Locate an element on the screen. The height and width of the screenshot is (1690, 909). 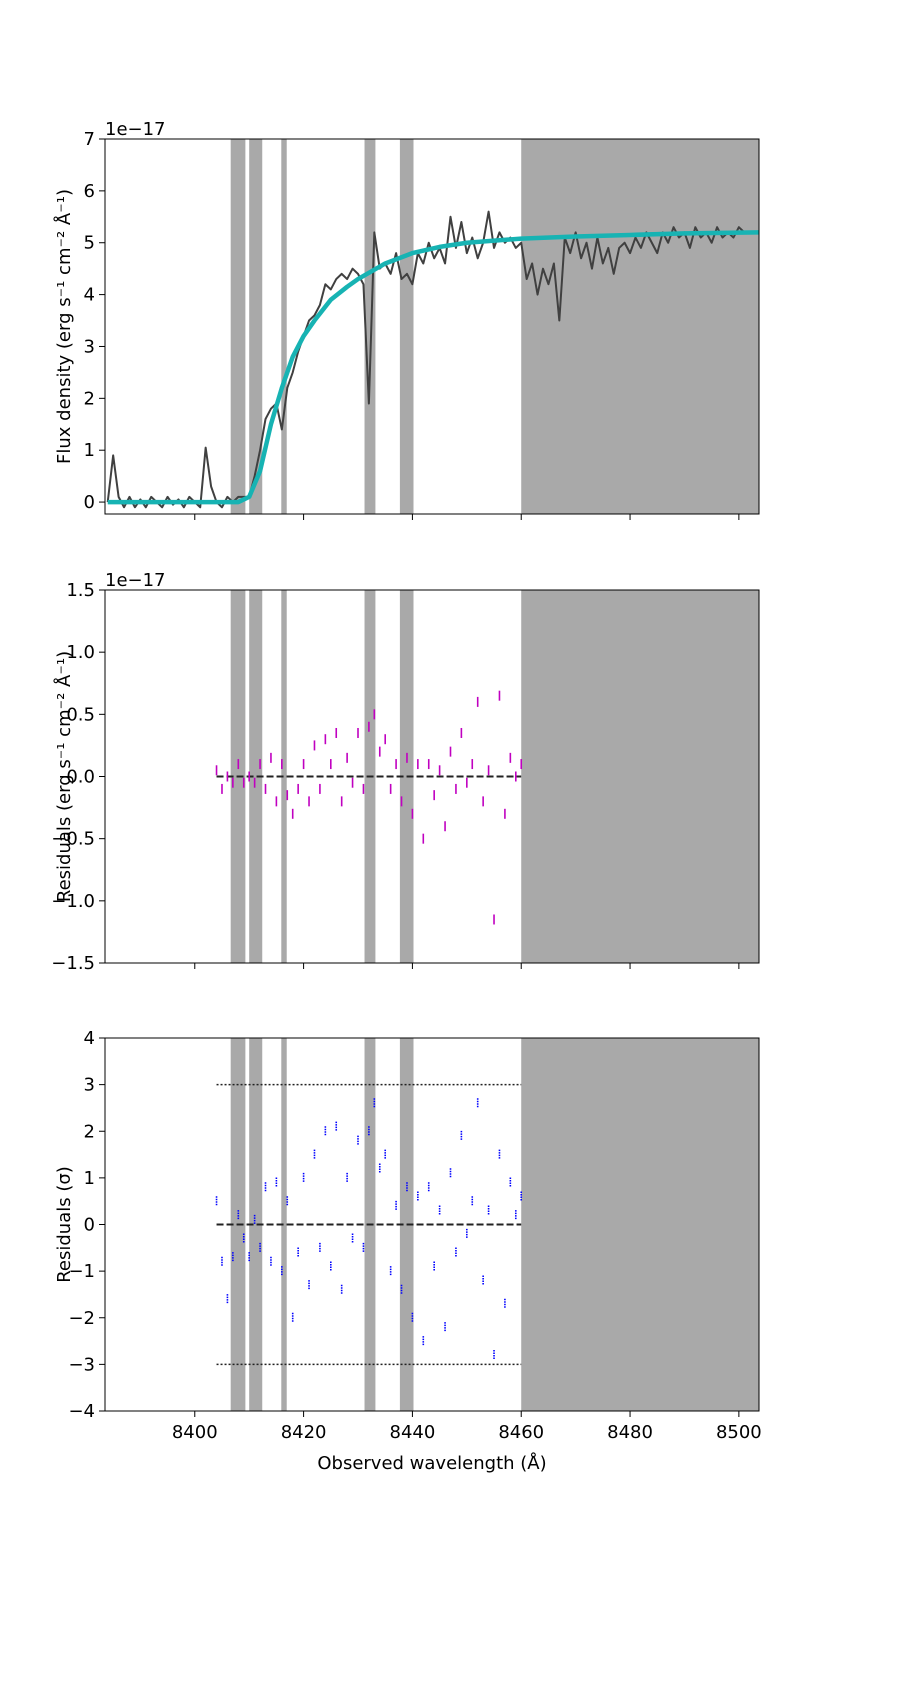
y-tick-label: 0.0 is located at coordinates (80, 777).